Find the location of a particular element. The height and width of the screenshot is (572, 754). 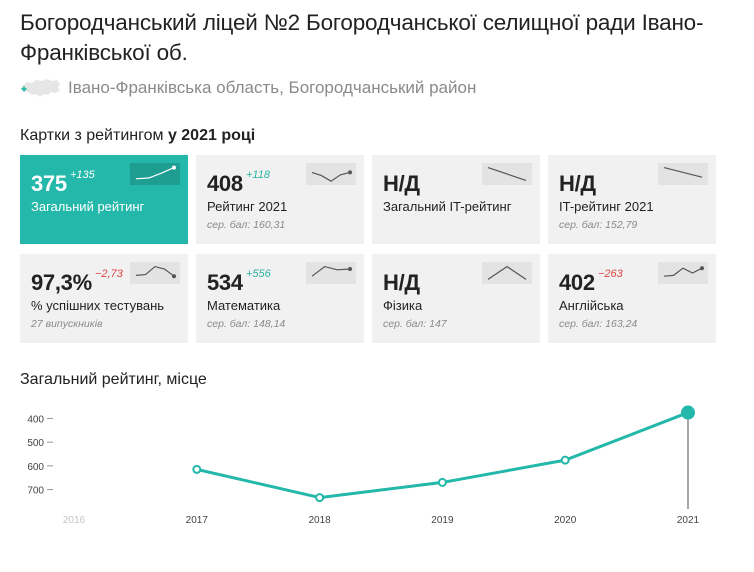

y-tick-label: 700 is located at coordinates (35, 491).